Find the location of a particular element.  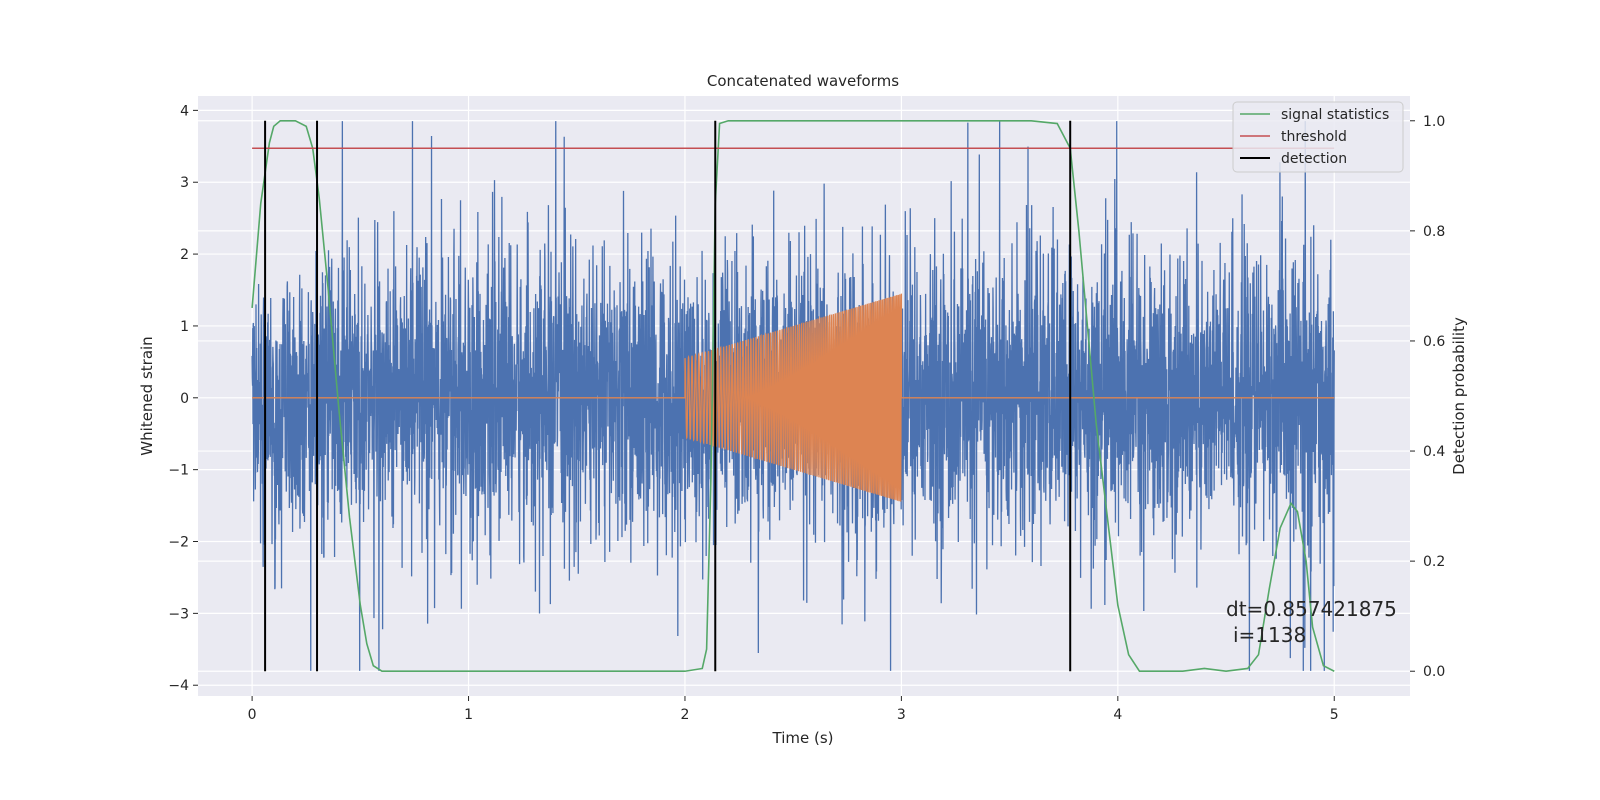

legend-box is located at coordinates (1318, 137).